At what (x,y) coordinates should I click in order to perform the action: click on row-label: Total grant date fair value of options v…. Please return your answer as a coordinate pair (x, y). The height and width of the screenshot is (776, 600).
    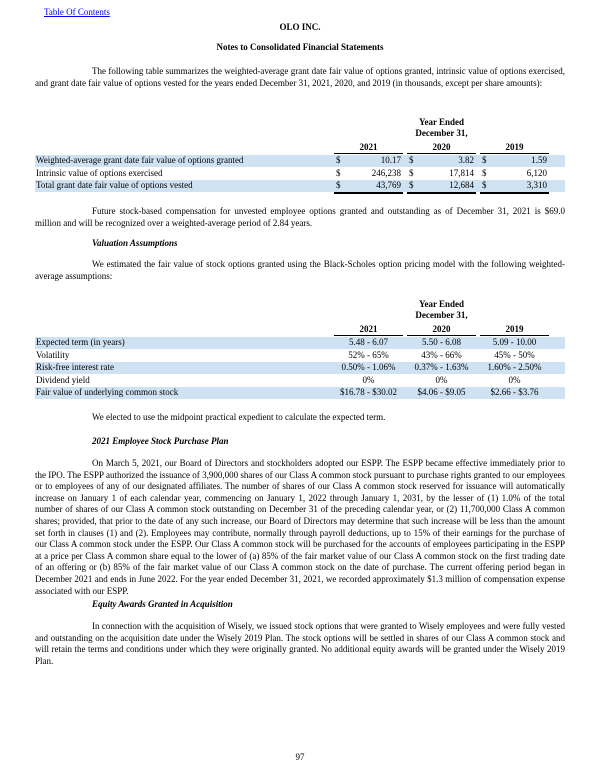
    Looking at the image, I should click on (114, 185).